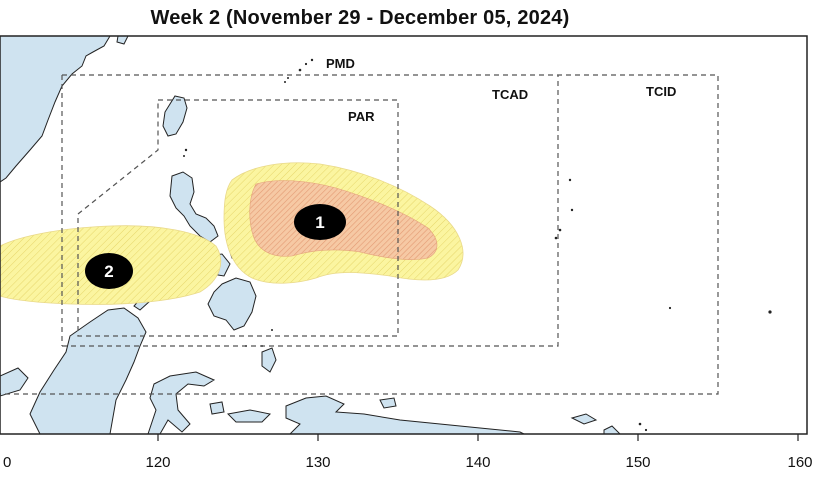 The image size is (820, 492). I want to click on landmass-asia-mainland, so click(55, 109).